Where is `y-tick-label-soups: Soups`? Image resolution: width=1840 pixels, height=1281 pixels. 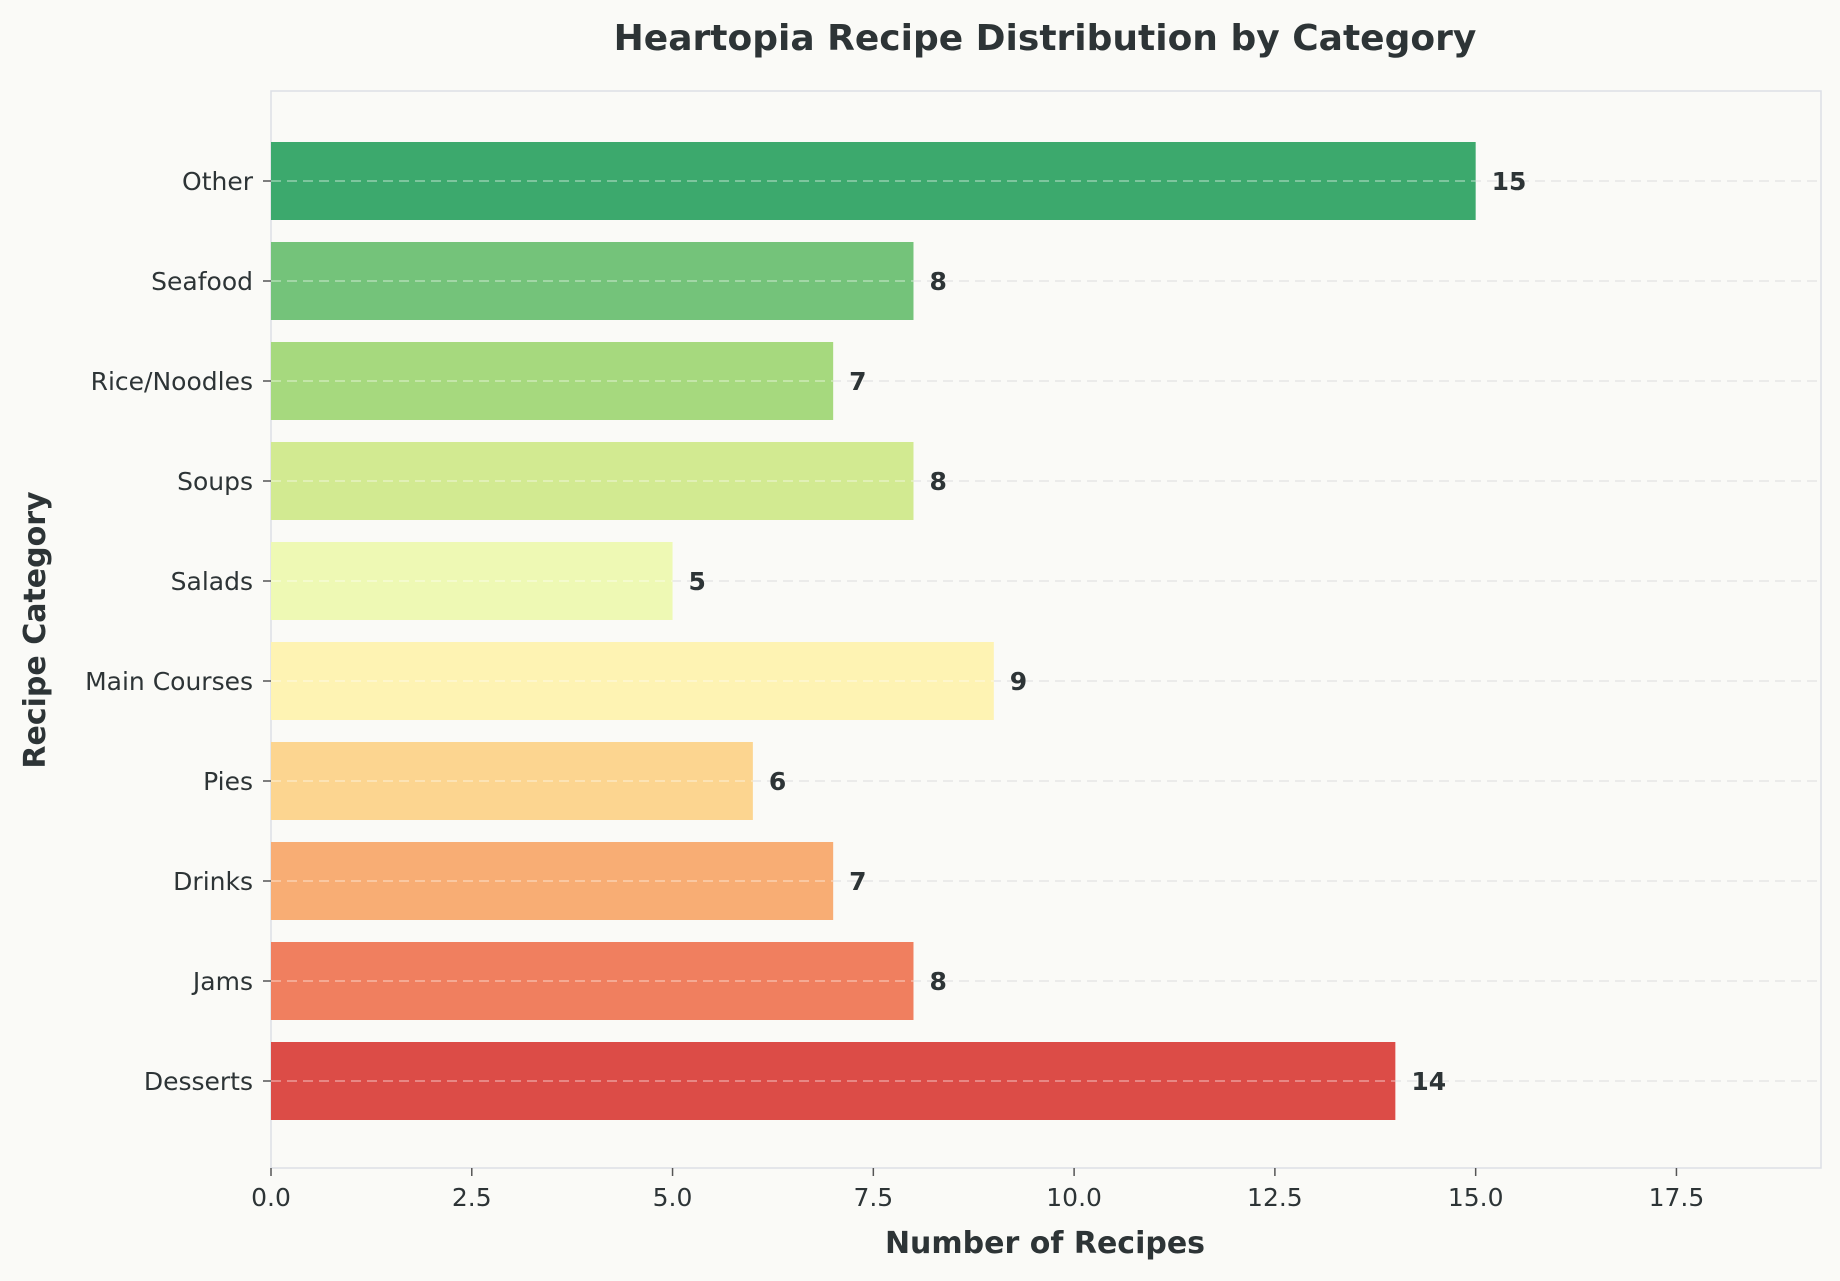
y-tick-label-soups: Soups is located at coordinates (215, 481).